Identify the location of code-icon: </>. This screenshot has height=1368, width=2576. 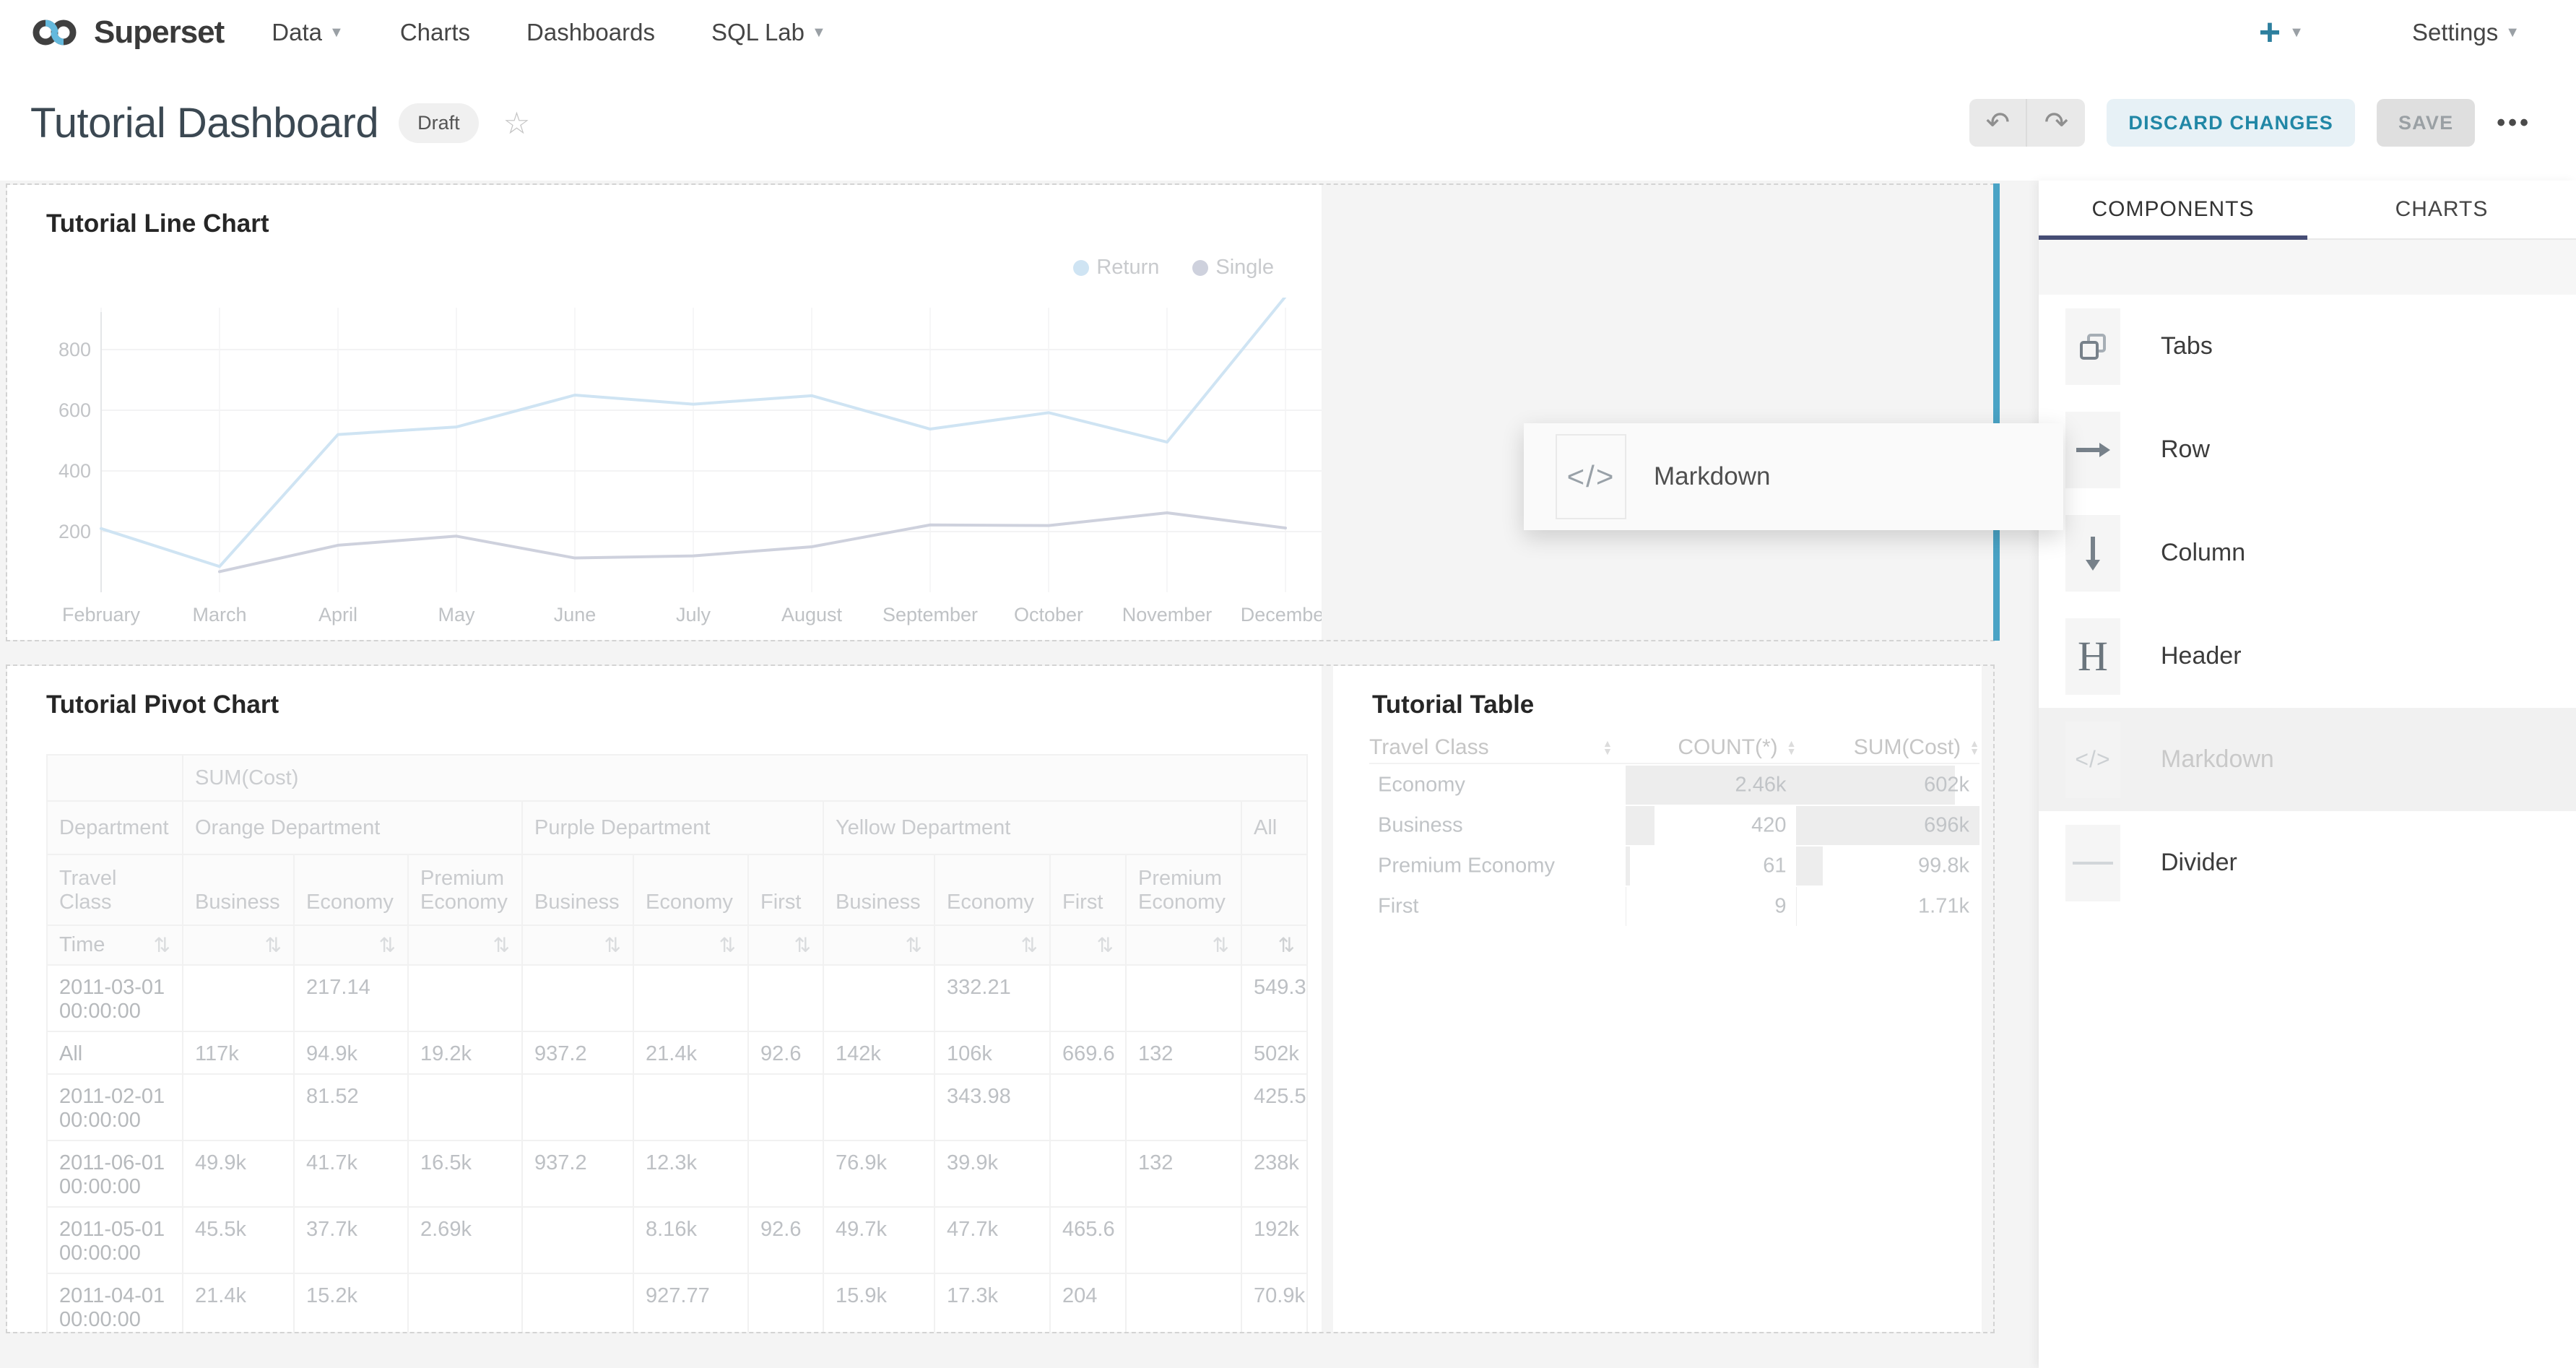
(1591, 477).